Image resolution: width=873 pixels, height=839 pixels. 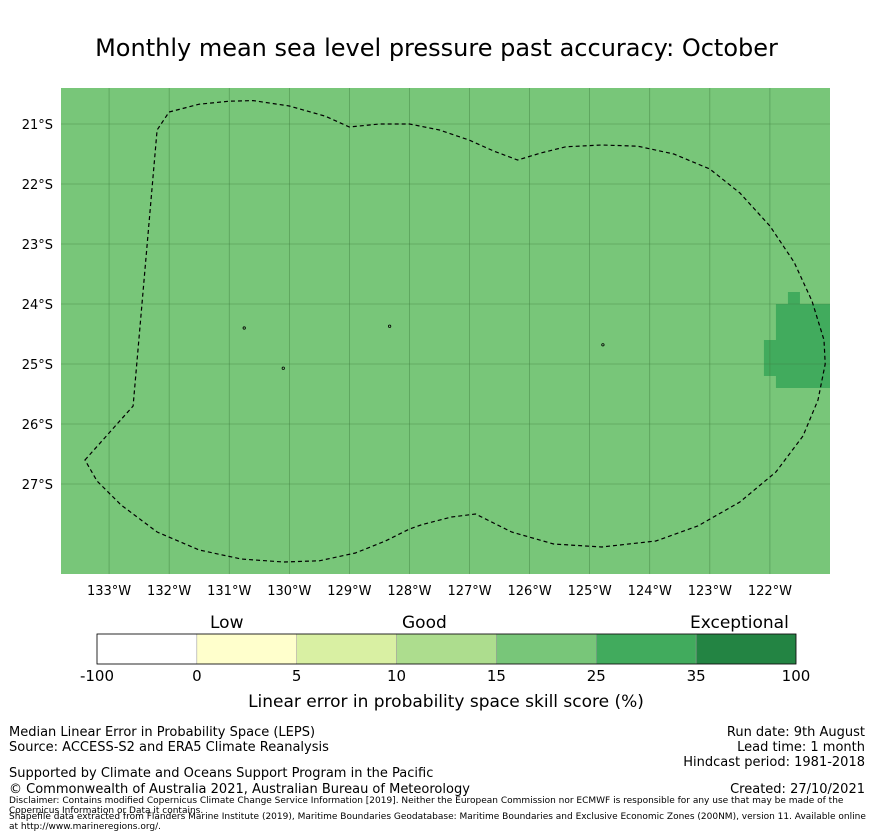 What do you see at coordinates (296, 676) in the screenshot?
I see `colorbar-tick-label: 5` at bounding box center [296, 676].